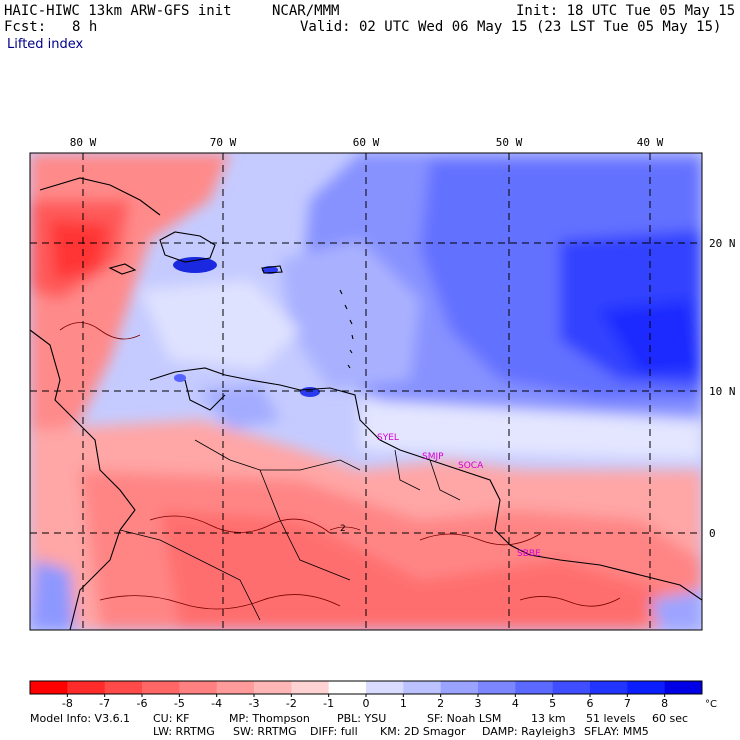  Describe the element at coordinates (616, 731) in the screenshot. I see `footer-sflay: SFLAY: MM5` at that location.